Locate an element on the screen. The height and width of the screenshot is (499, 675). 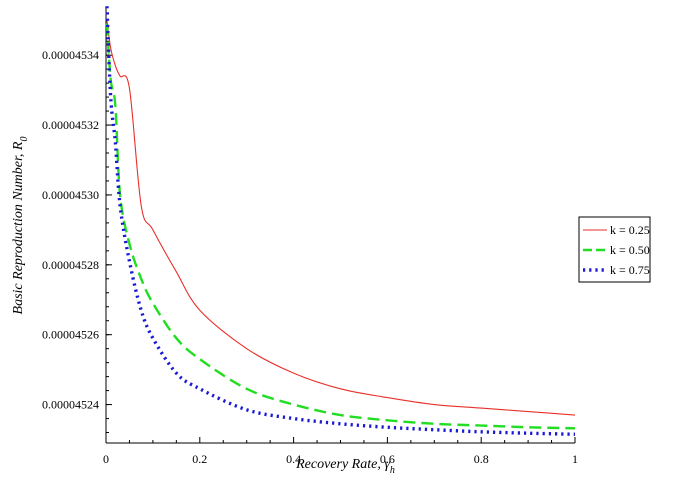
x-tick-label: 0.8 is located at coordinates (481, 459).